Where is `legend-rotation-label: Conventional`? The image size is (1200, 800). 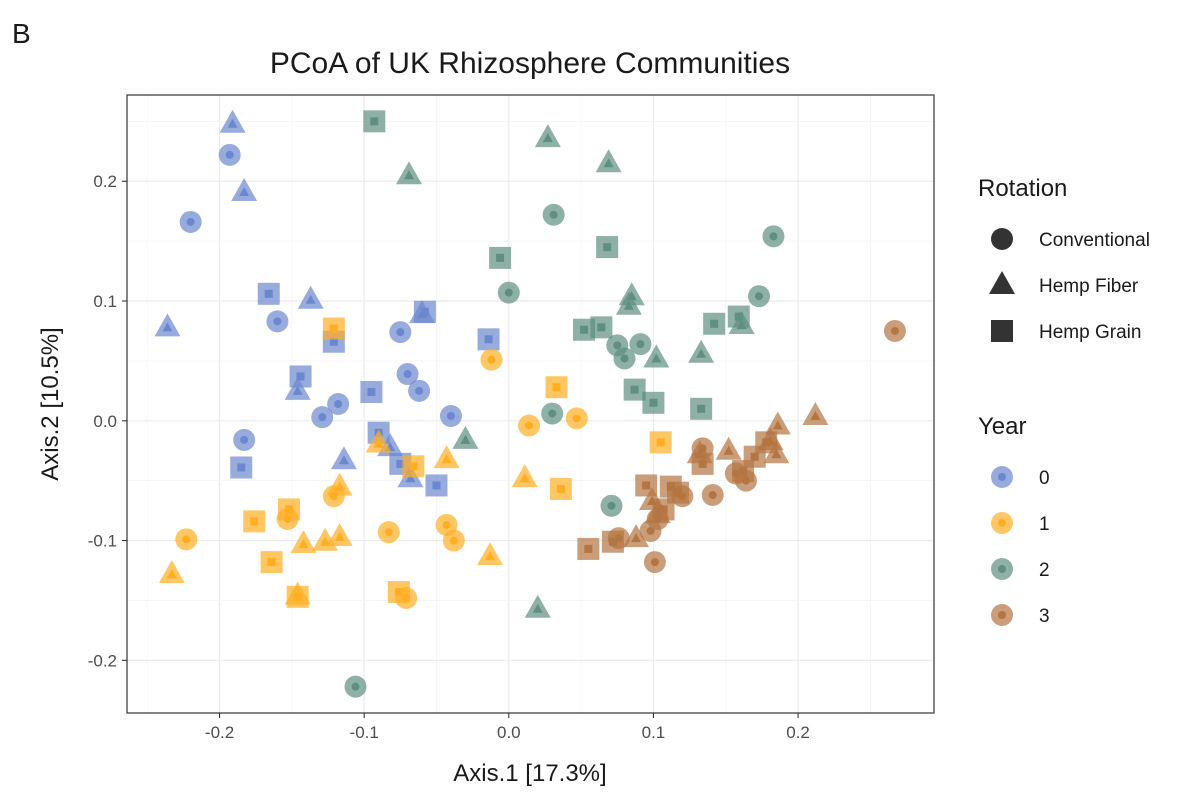 legend-rotation-label: Conventional is located at coordinates (1094, 240).